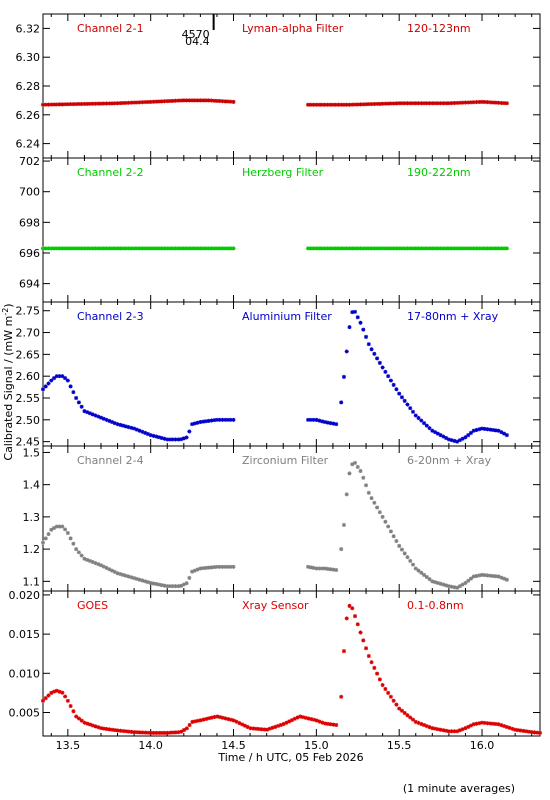  I want to click on band-label: 17-80nm + Xray, so click(453, 316).